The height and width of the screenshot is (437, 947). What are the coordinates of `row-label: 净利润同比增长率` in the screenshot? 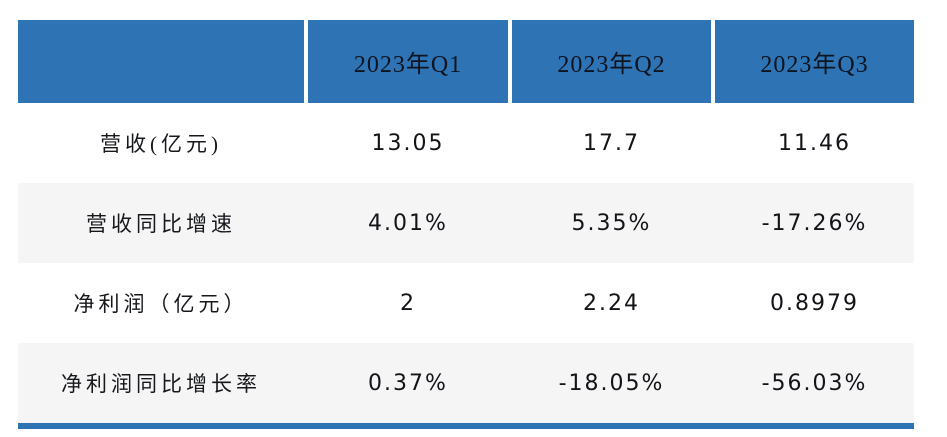 It's located at (161, 384).